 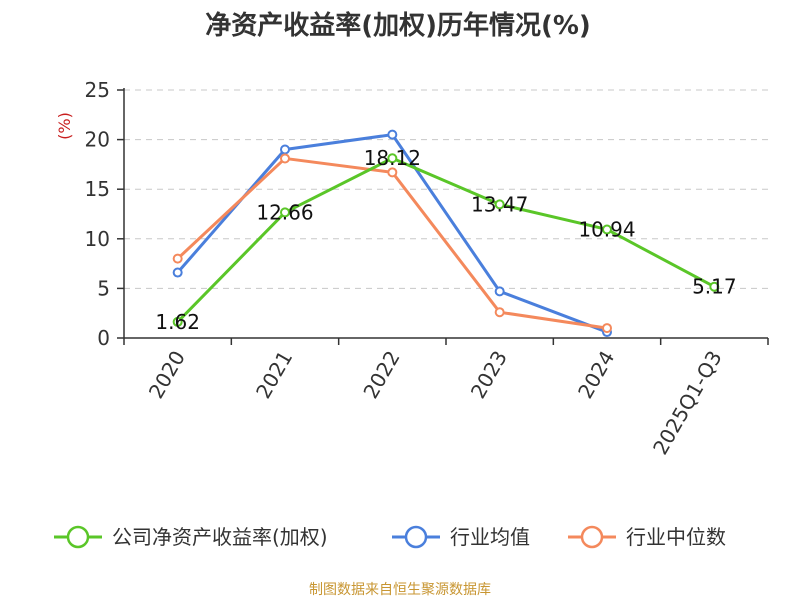 What do you see at coordinates (687, 403) in the screenshot?
I see `x-tick-label: 2025Q1-Q3` at bounding box center [687, 403].